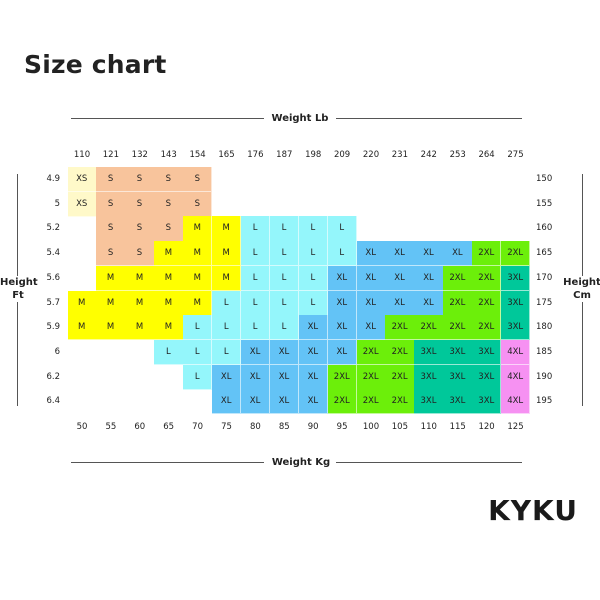 The height and width of the screenshot is (600, 600). I want to click on tick-cm: 160, so click(544, 228).